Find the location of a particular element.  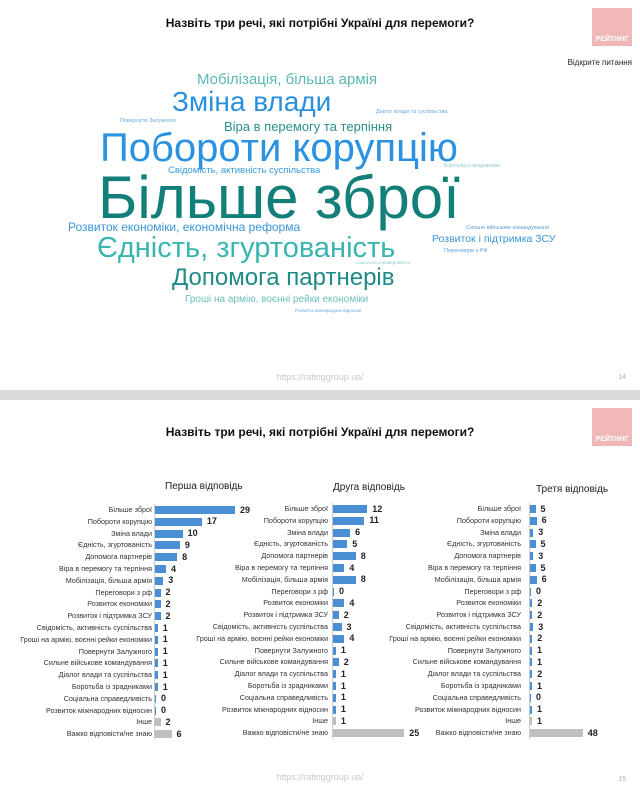

value-label: 5 is located at coordinates (543, 543).